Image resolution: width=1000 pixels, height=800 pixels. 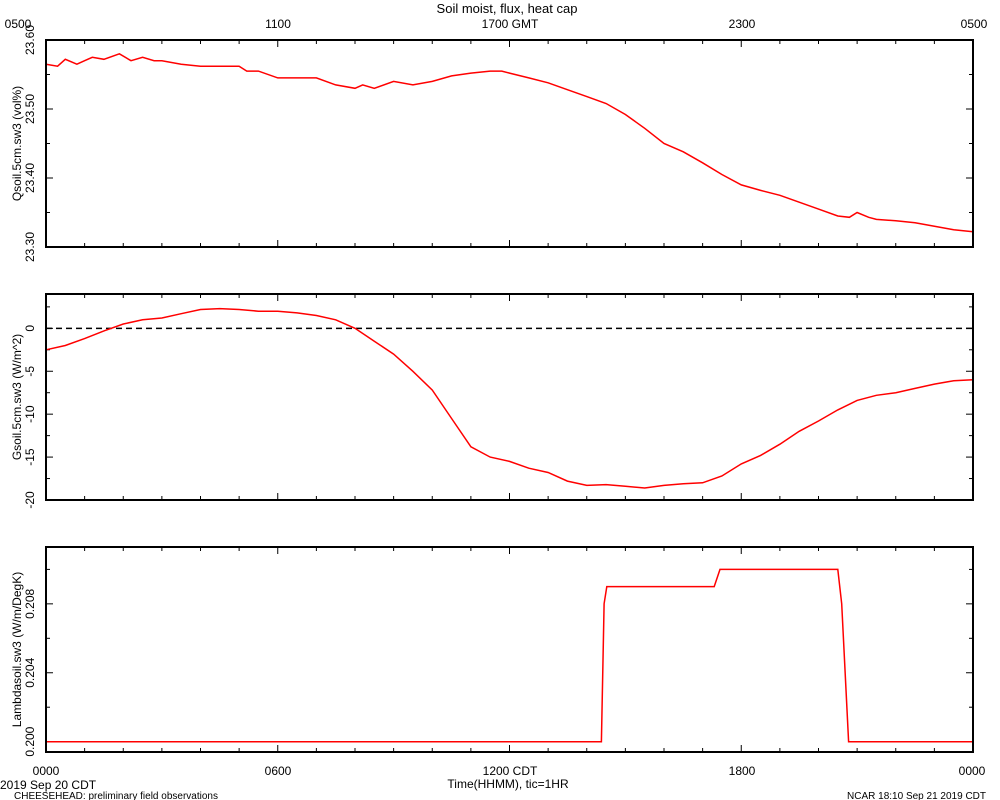 I want to click on top-tick-label: 1700 GMT, so click(x=510, y=24).